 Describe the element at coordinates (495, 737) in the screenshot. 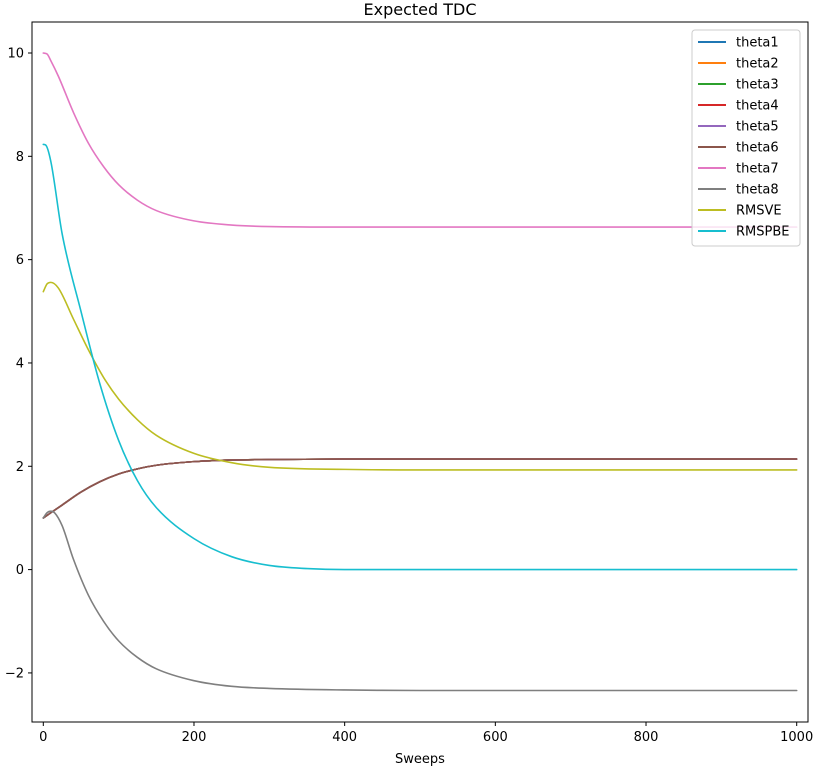

I see `x-tick-label: 600` at that location.